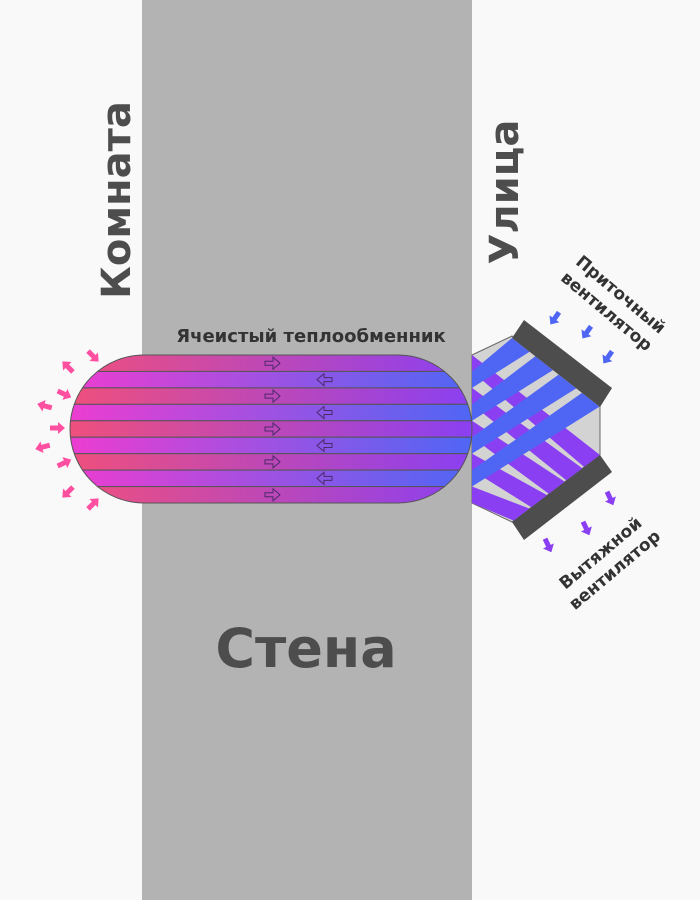  Describe the element at coordinates (501, 503) in the screenshot. I see `exhaust-air-band` at that location.